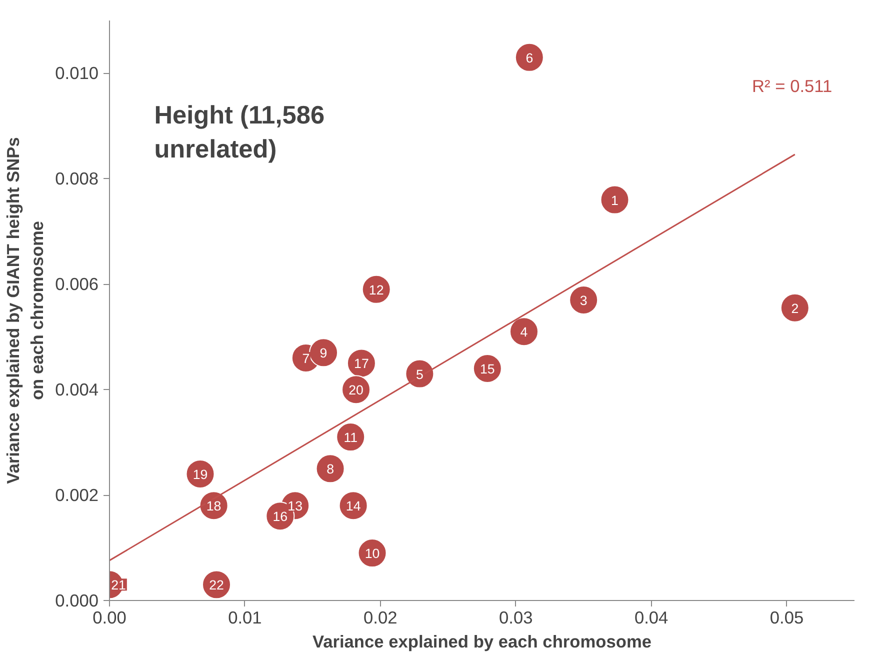 This screenshot has width=896, height=656. I want to click on annotation: 1, so click(614, 200).